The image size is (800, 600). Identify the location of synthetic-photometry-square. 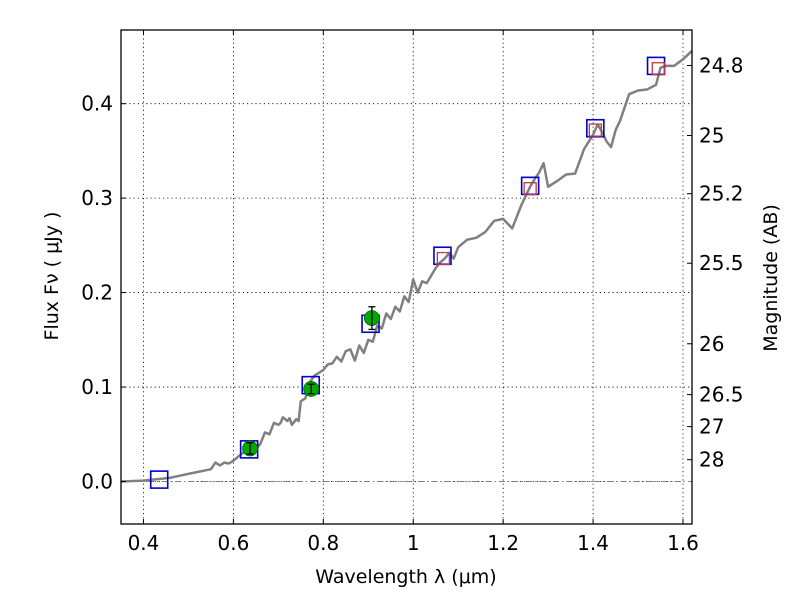
(159, 479).